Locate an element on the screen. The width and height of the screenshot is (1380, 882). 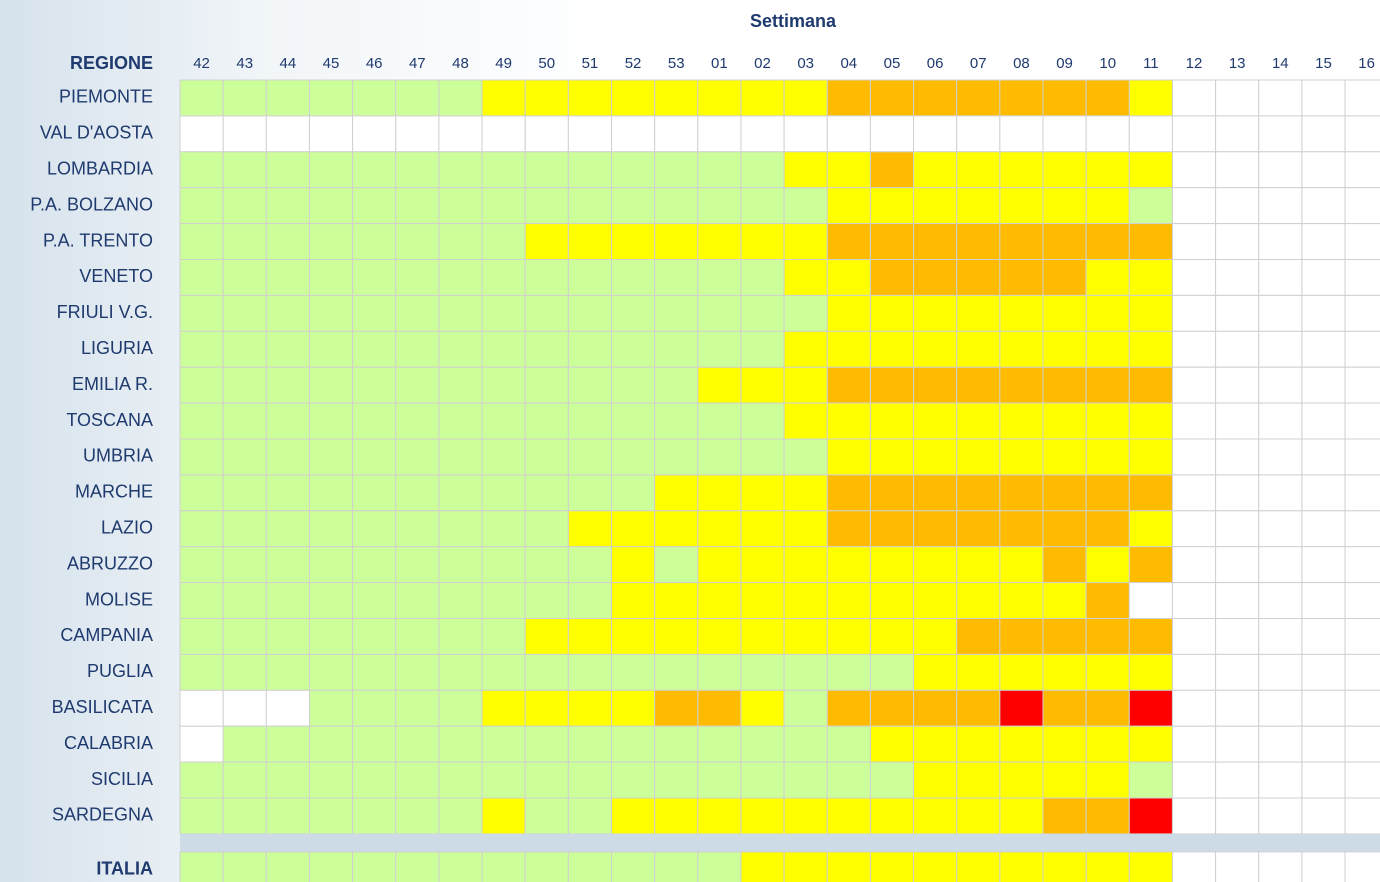
column-label: 10 is located at coordinates (1107, 63).